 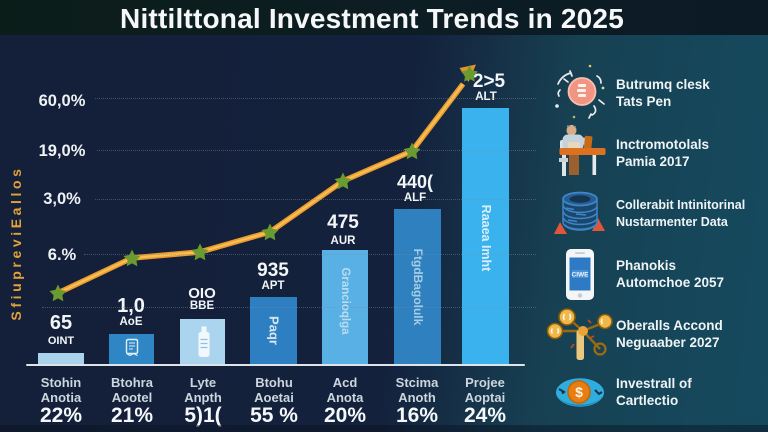 I want to click on svg-text: CIWE, so click(x=581, y=275).